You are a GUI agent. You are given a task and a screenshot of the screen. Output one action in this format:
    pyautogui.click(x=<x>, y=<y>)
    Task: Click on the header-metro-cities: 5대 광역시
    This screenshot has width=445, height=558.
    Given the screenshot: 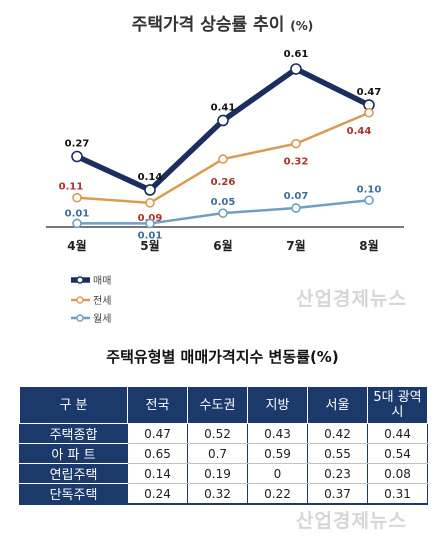 What is the action you would take?
    pyautogui.click(x=397, y=405)
    